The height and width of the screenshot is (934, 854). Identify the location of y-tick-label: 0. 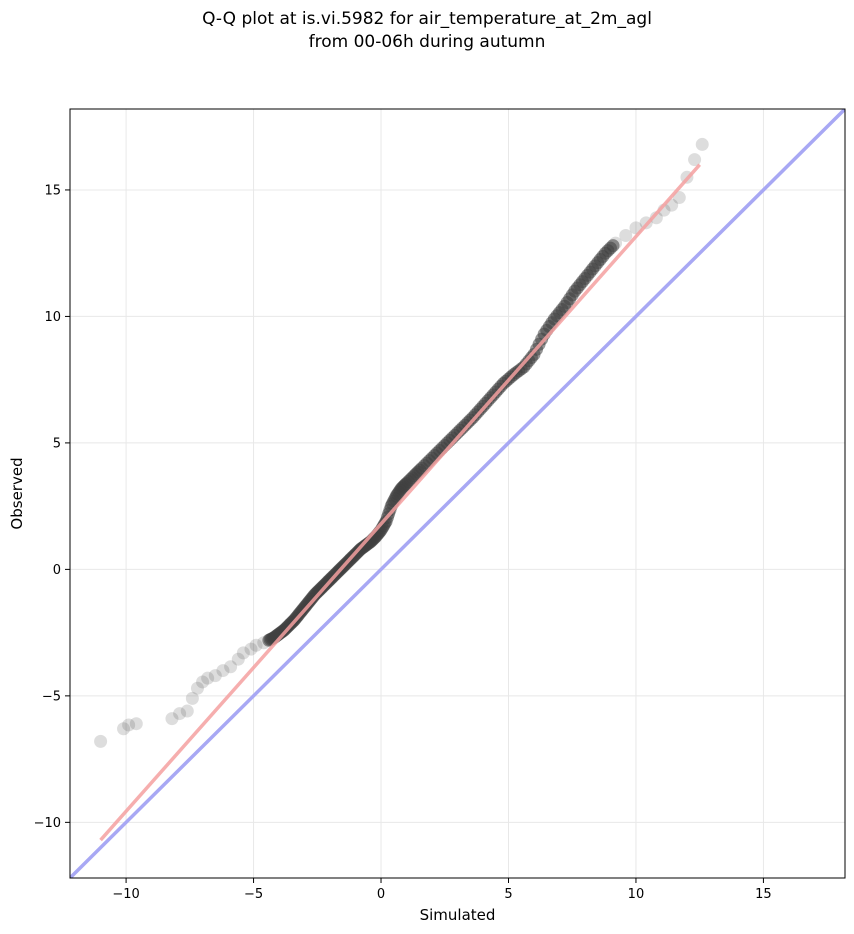
(57, 570).